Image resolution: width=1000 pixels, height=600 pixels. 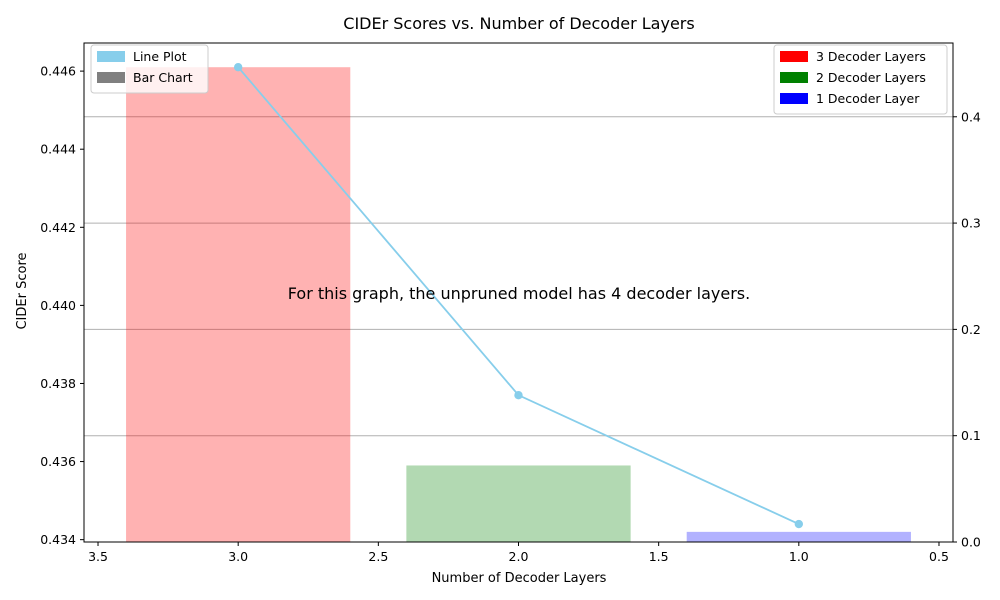 What do you see at coordinates (519, 578) in the screenshot?
I see `x-axis-label: Number of Decoder Layers` at bounding box center [519, 578].